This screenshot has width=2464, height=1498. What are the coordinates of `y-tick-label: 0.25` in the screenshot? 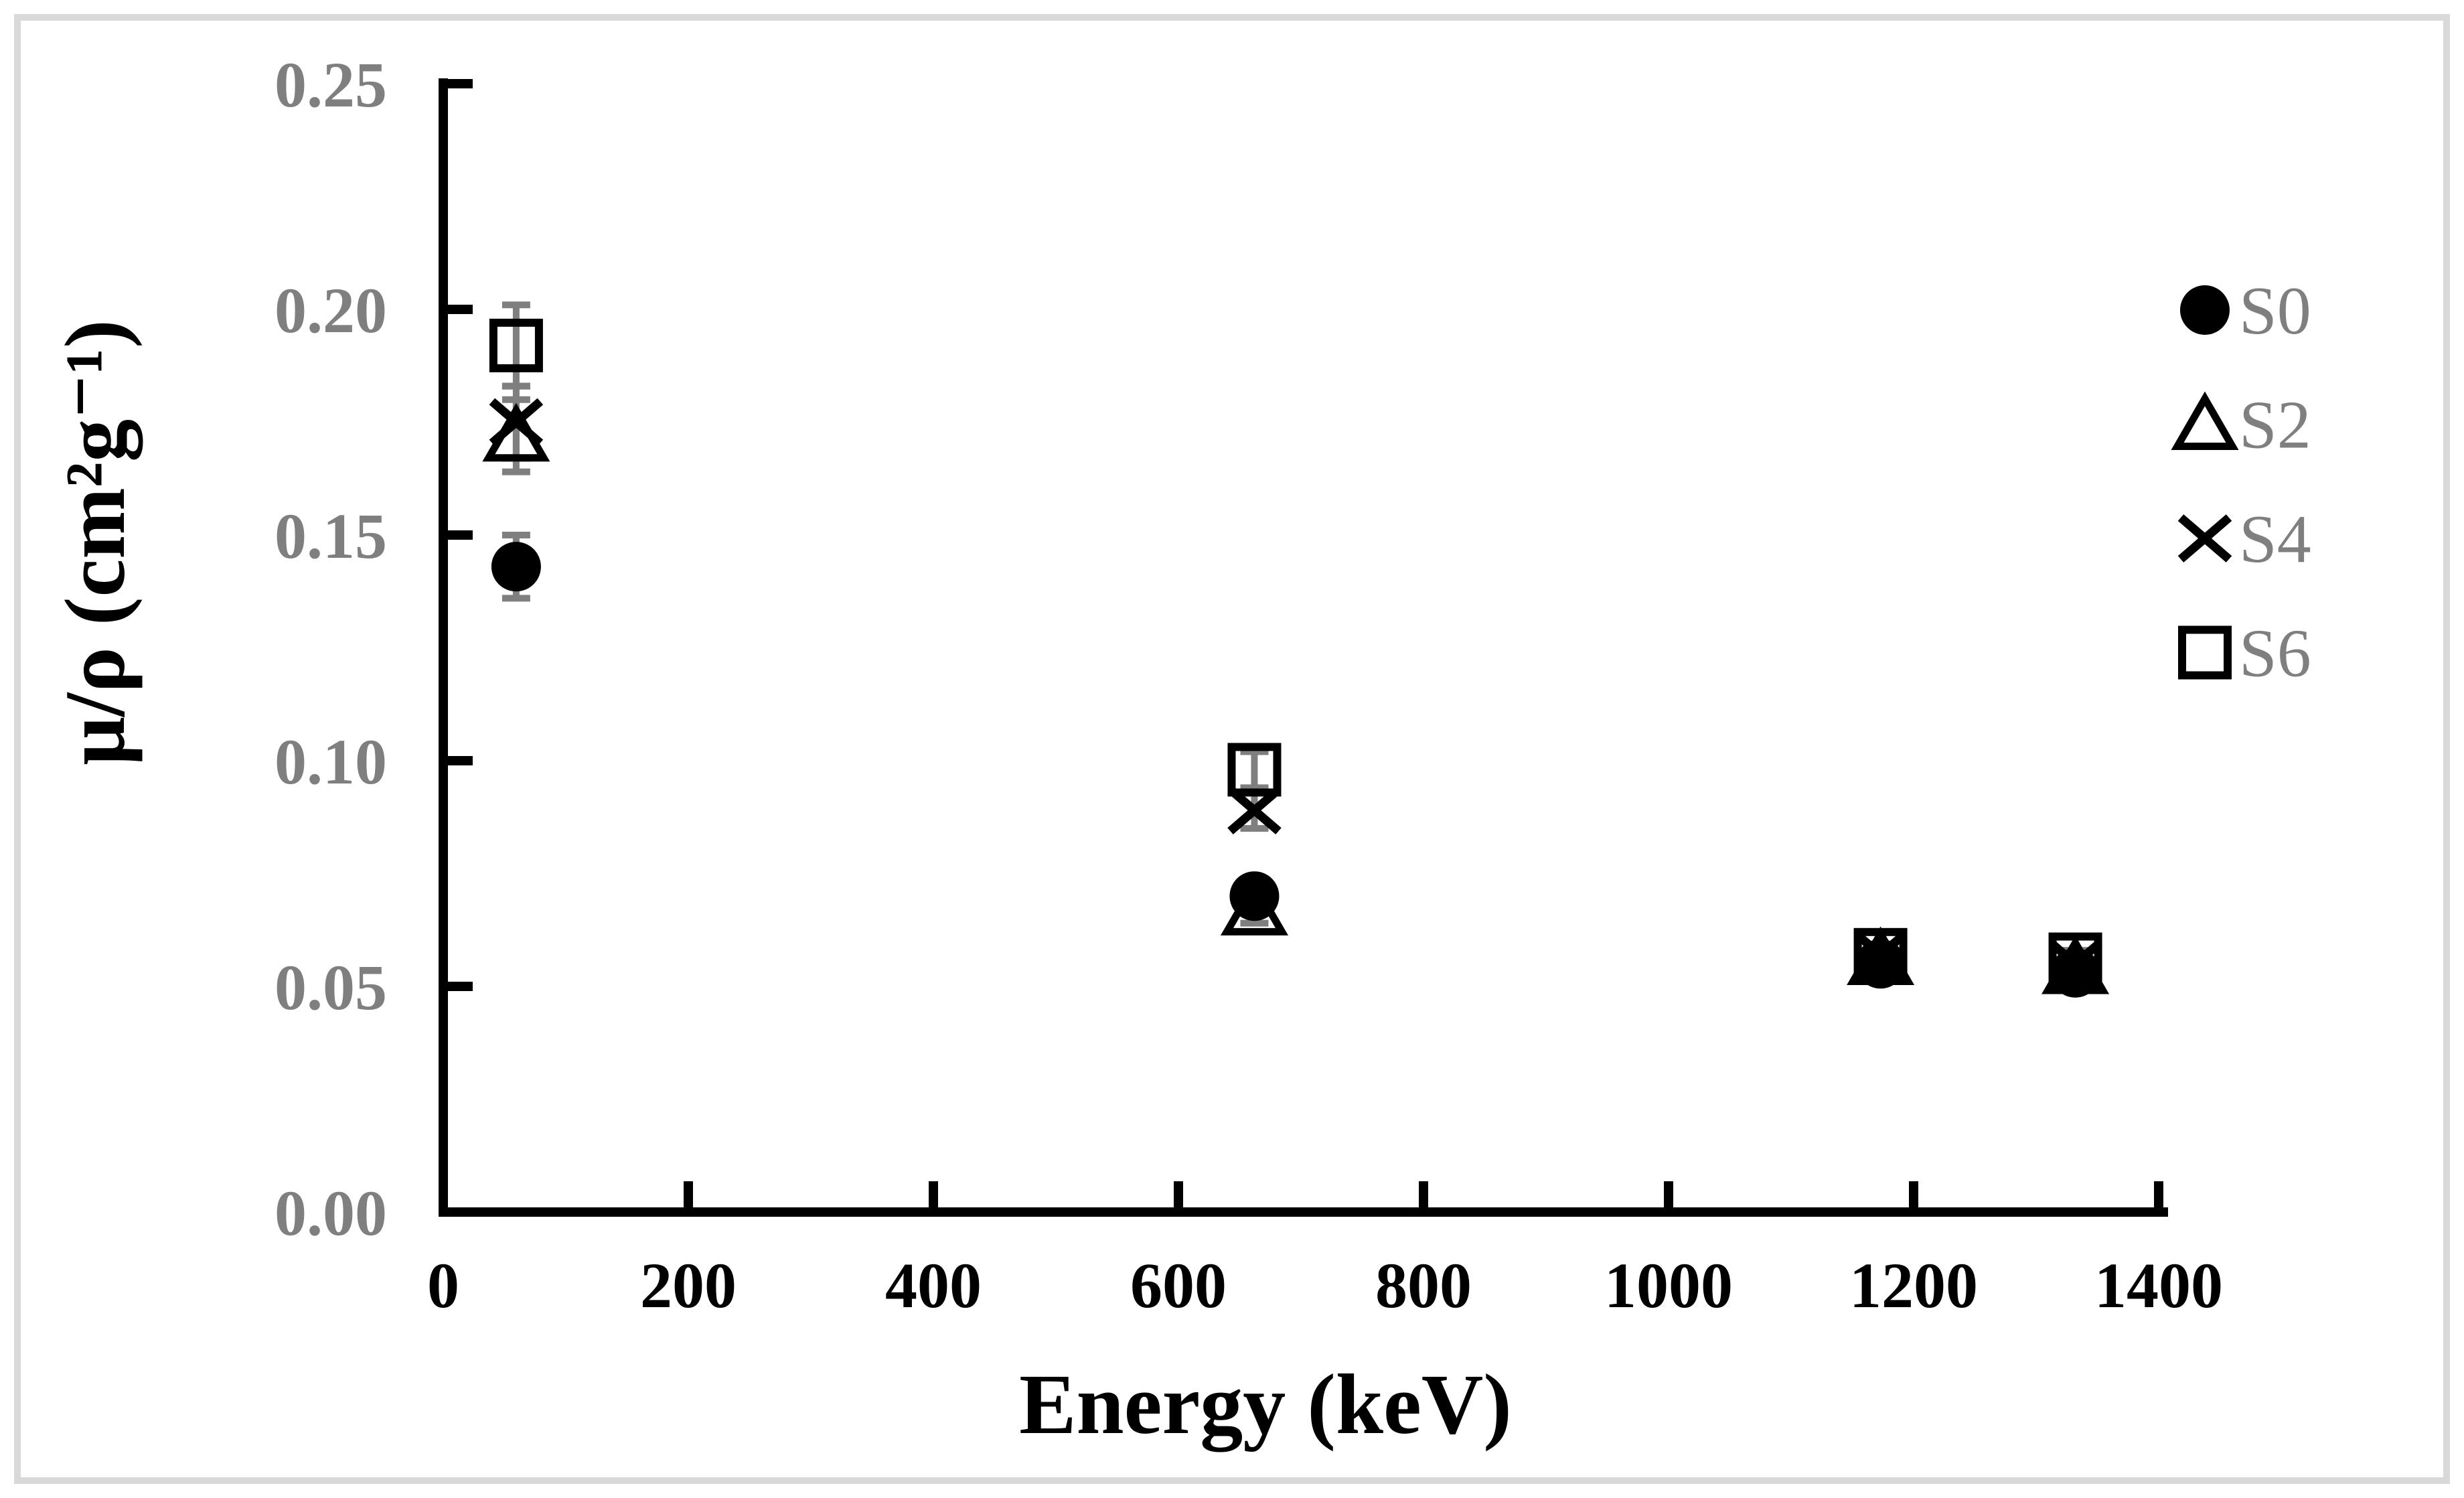 It's located at (331, 85).